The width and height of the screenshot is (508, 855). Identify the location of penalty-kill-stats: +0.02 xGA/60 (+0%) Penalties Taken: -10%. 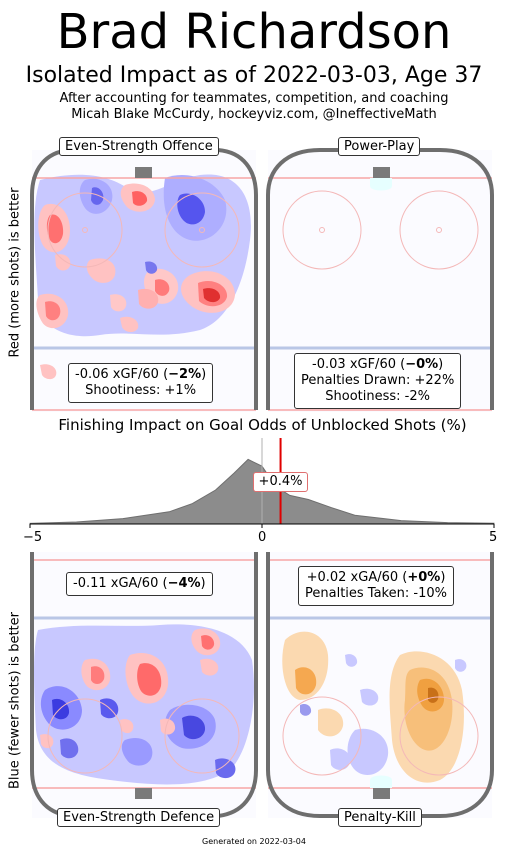
(376, 586).